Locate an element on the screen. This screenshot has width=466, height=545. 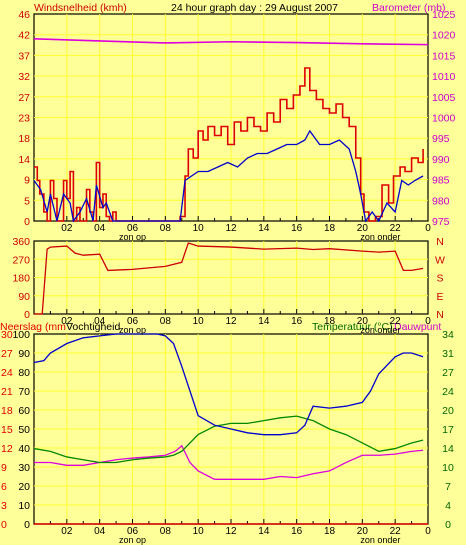
temperature-tick-label: 14 is located at coordinates (448, 449).